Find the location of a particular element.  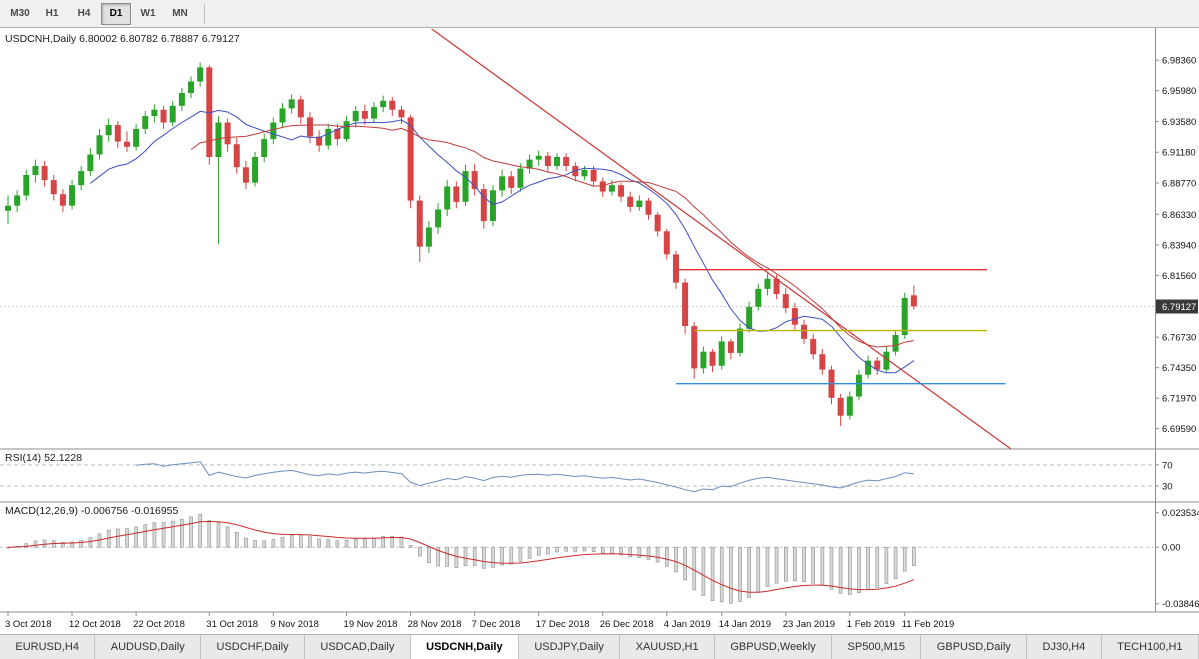

date-axis-label: 3 Oct 2018 is located at coordinates (28, 624).